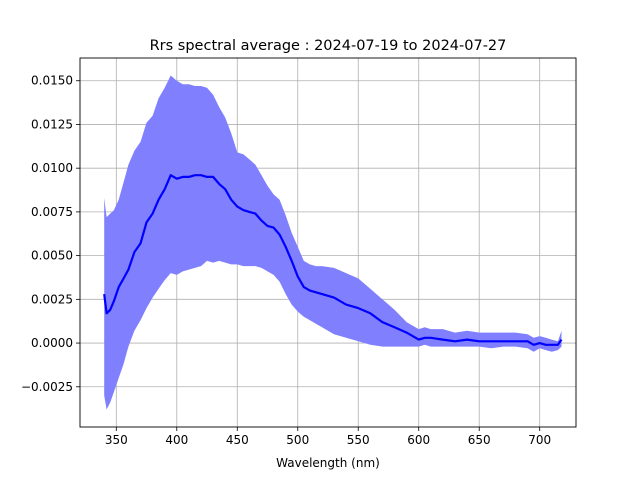 The image size is (640, 480). What do you see at coordinates (52, 343) in the screenshot?
I see `y-tick-label: 0.0000` at bounding box center [52, 343].